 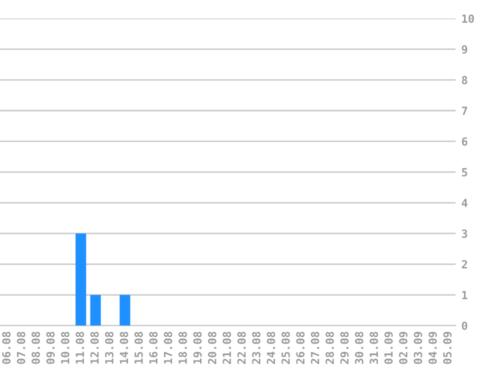 I want to click on x-tick-label: 25.08, so click(x=285, y=348).